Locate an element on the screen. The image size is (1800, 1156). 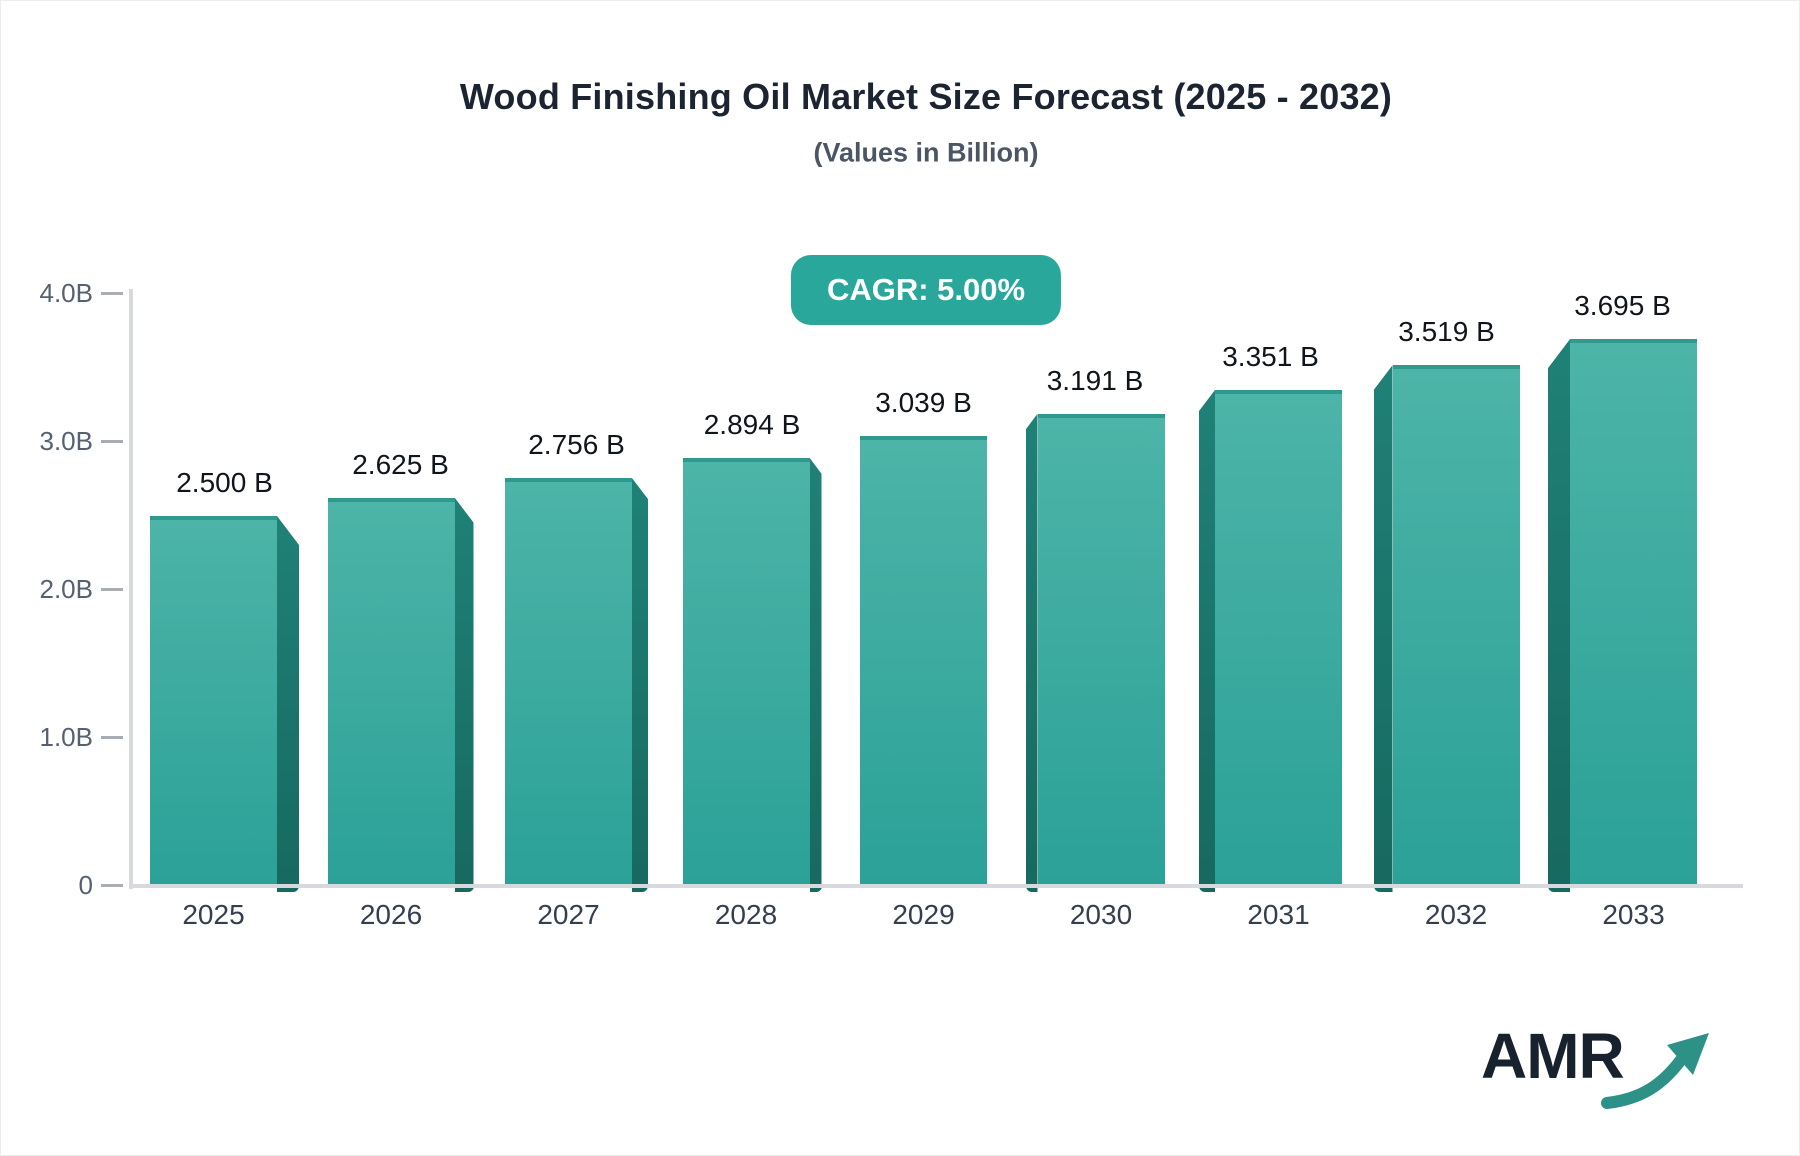
bar-2032 is located at coordinates (1456, 625).